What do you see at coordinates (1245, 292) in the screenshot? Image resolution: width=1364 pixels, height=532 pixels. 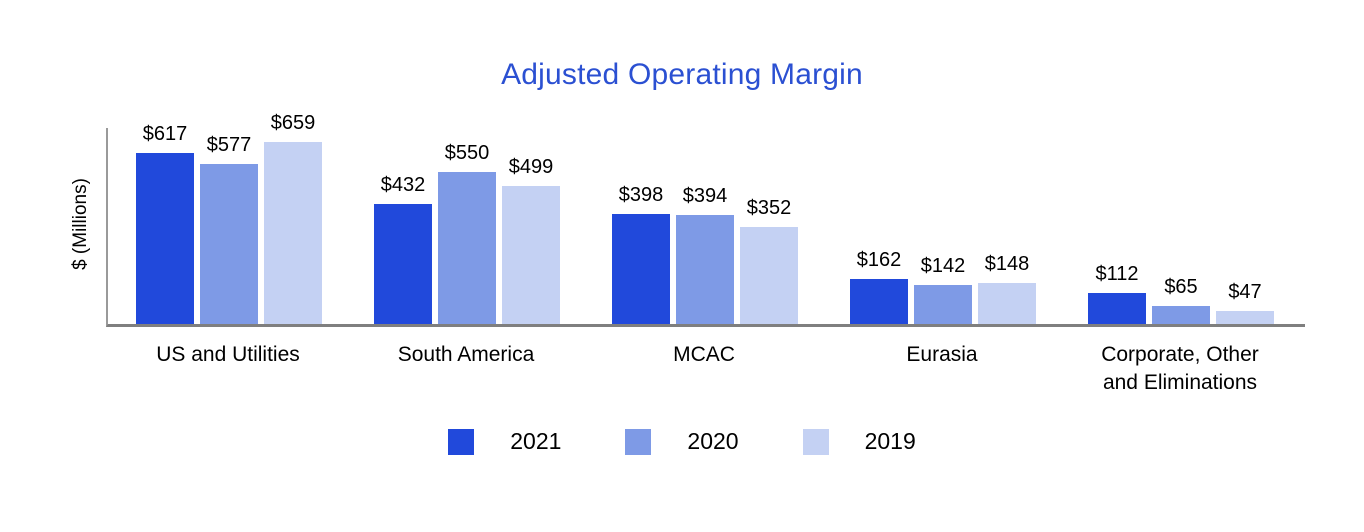 I see `bar-value-label: $47` at bounding box center [1245, 292].